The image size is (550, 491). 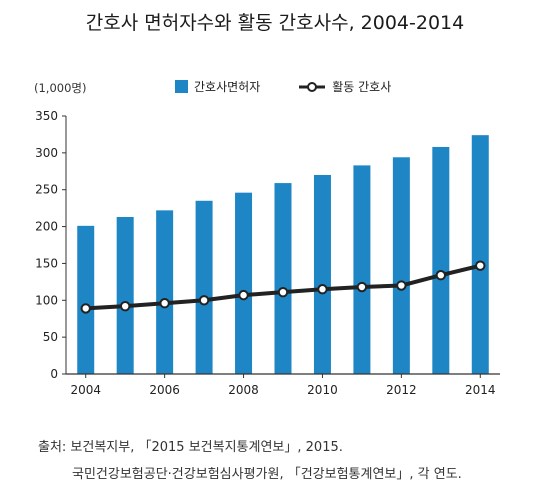 I want to click on x-tick-label: 2008, so click(x=243, y=390).